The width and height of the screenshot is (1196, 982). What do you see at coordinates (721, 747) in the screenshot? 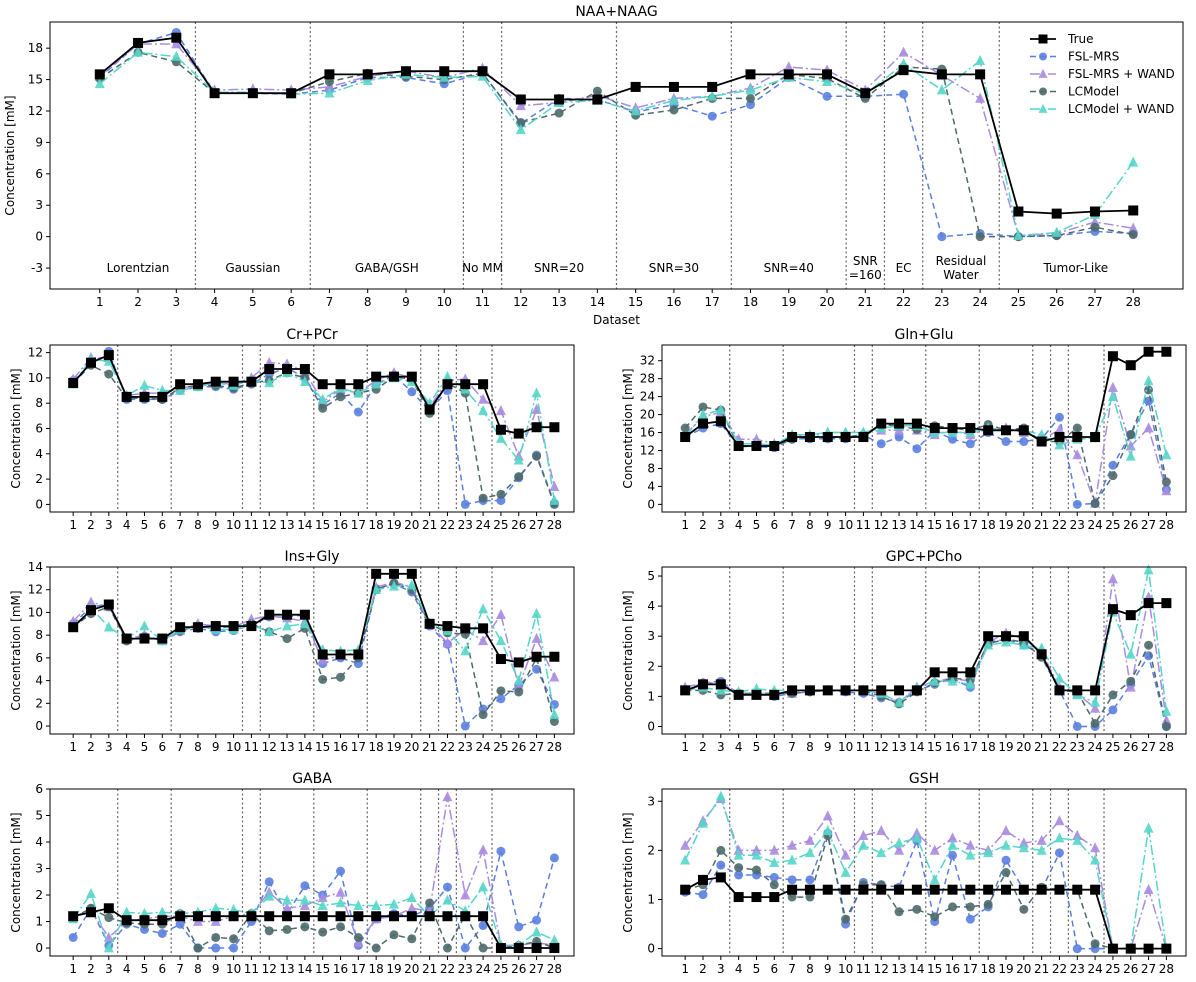
I see `x-tick-label: 3` at bounding box center [721, 747].